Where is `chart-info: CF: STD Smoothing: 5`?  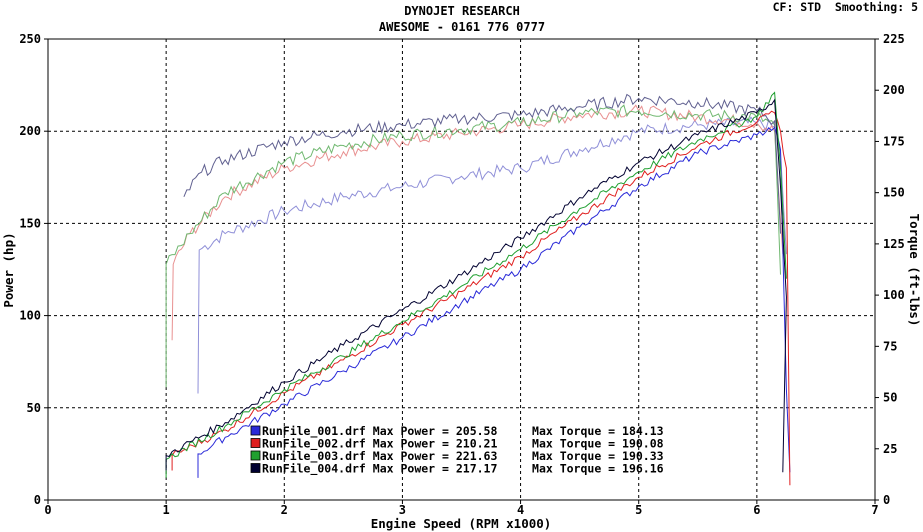 chart-info: CF: STD Smoothing: 5 is located at coordinates (845, 7).